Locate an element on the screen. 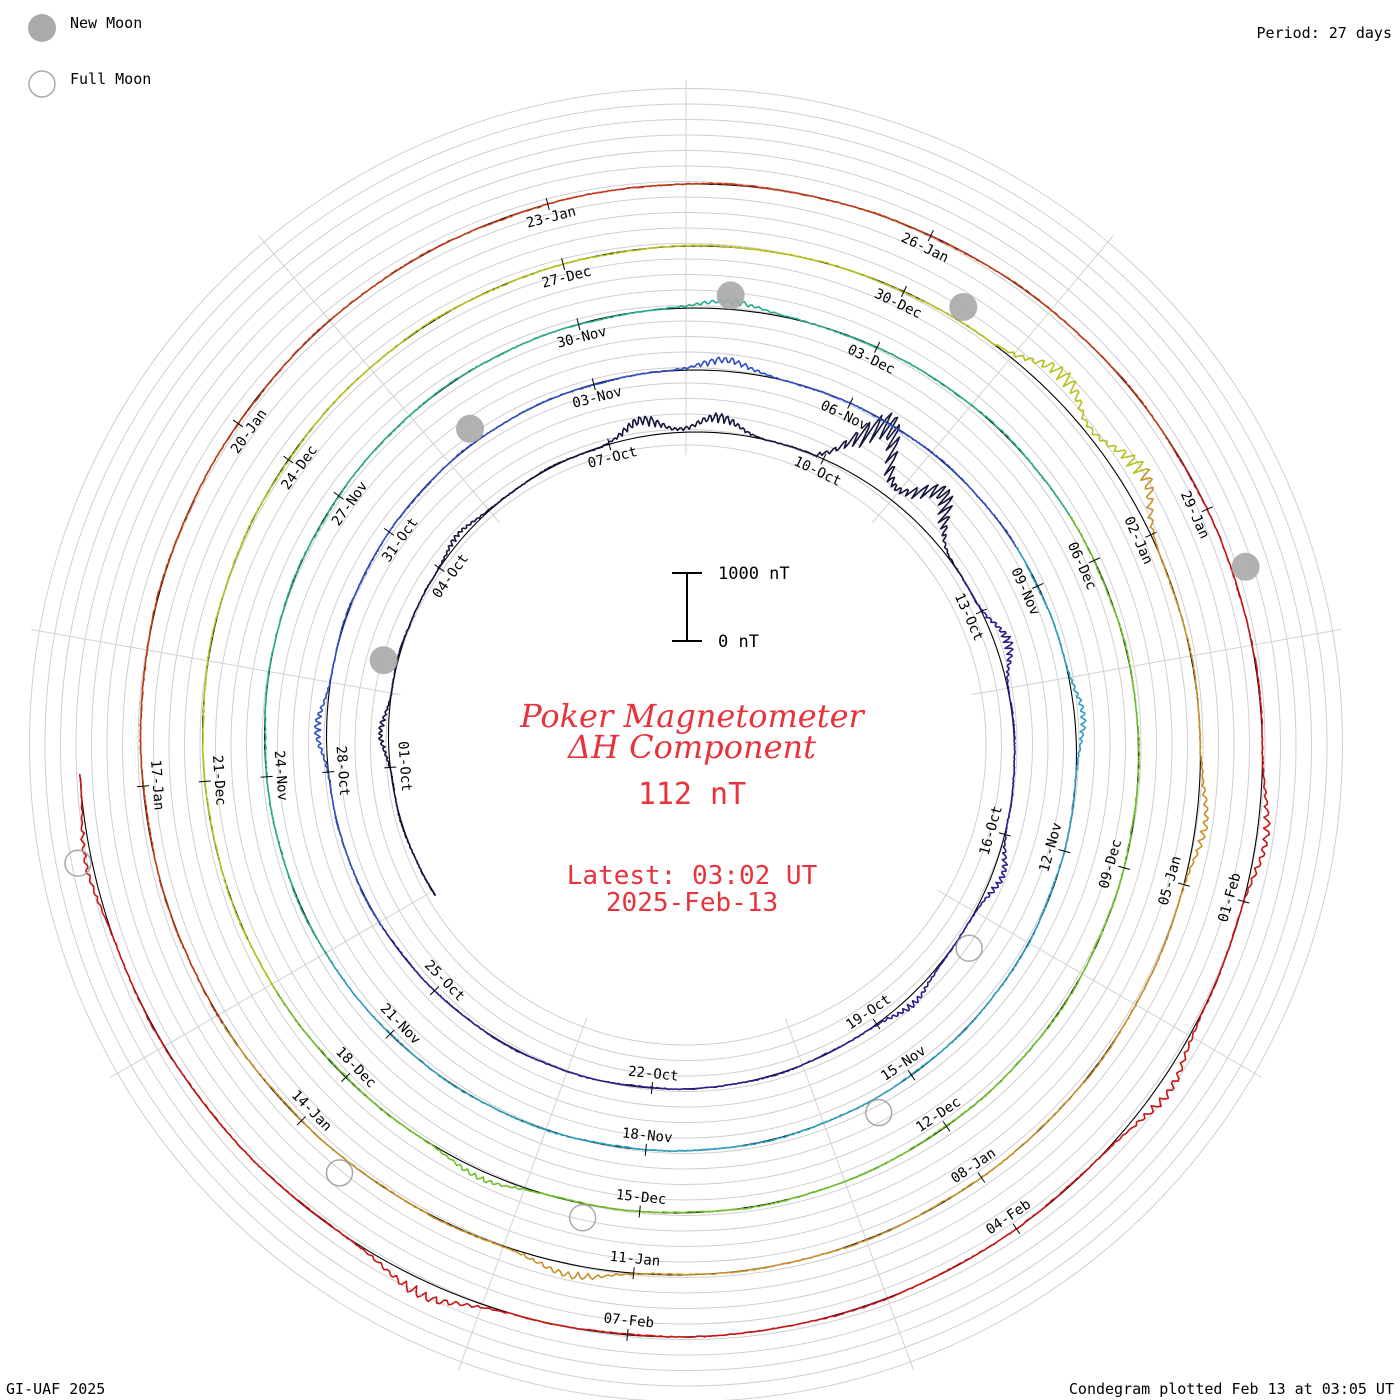 This screenshot has width=1400, height=1400. full-moon-legend-label: Full Moon is located at coordinates (110, 79).